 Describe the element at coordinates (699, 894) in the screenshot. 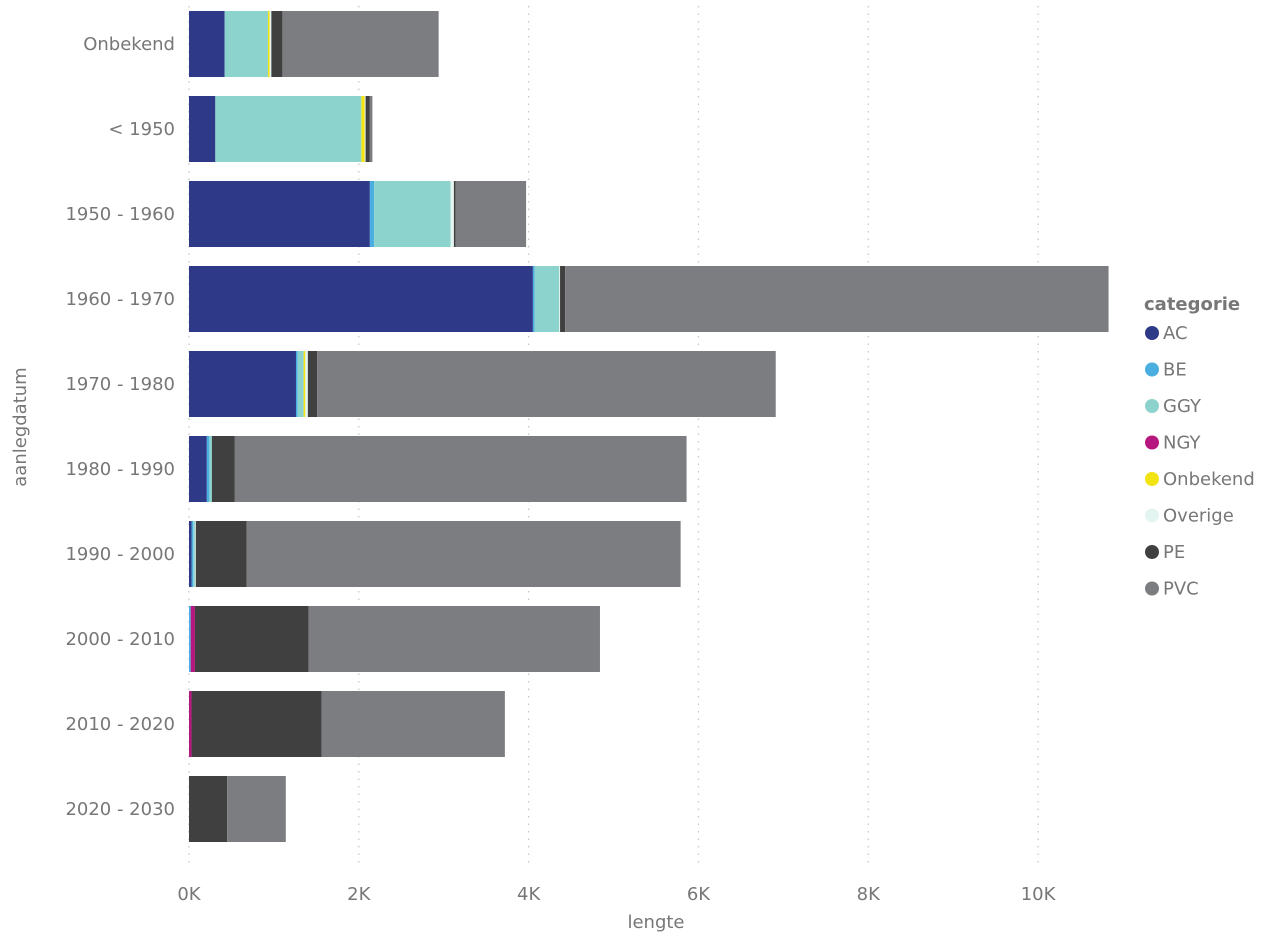

I see `x-tick-label: 6K` at that location.